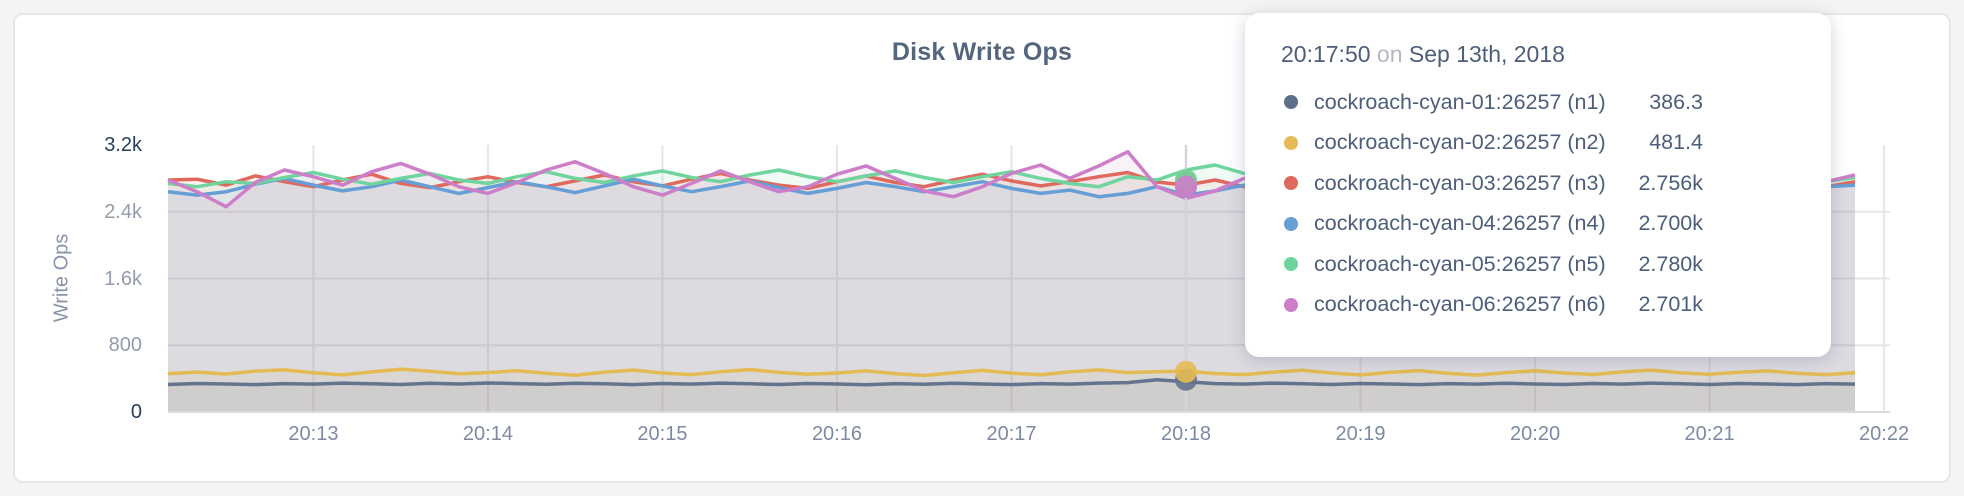 Image resolution: width=1964 pixels, height=496 pixels. I want to click on tooltip-series-value: 2.780k, so click(1670, 263).